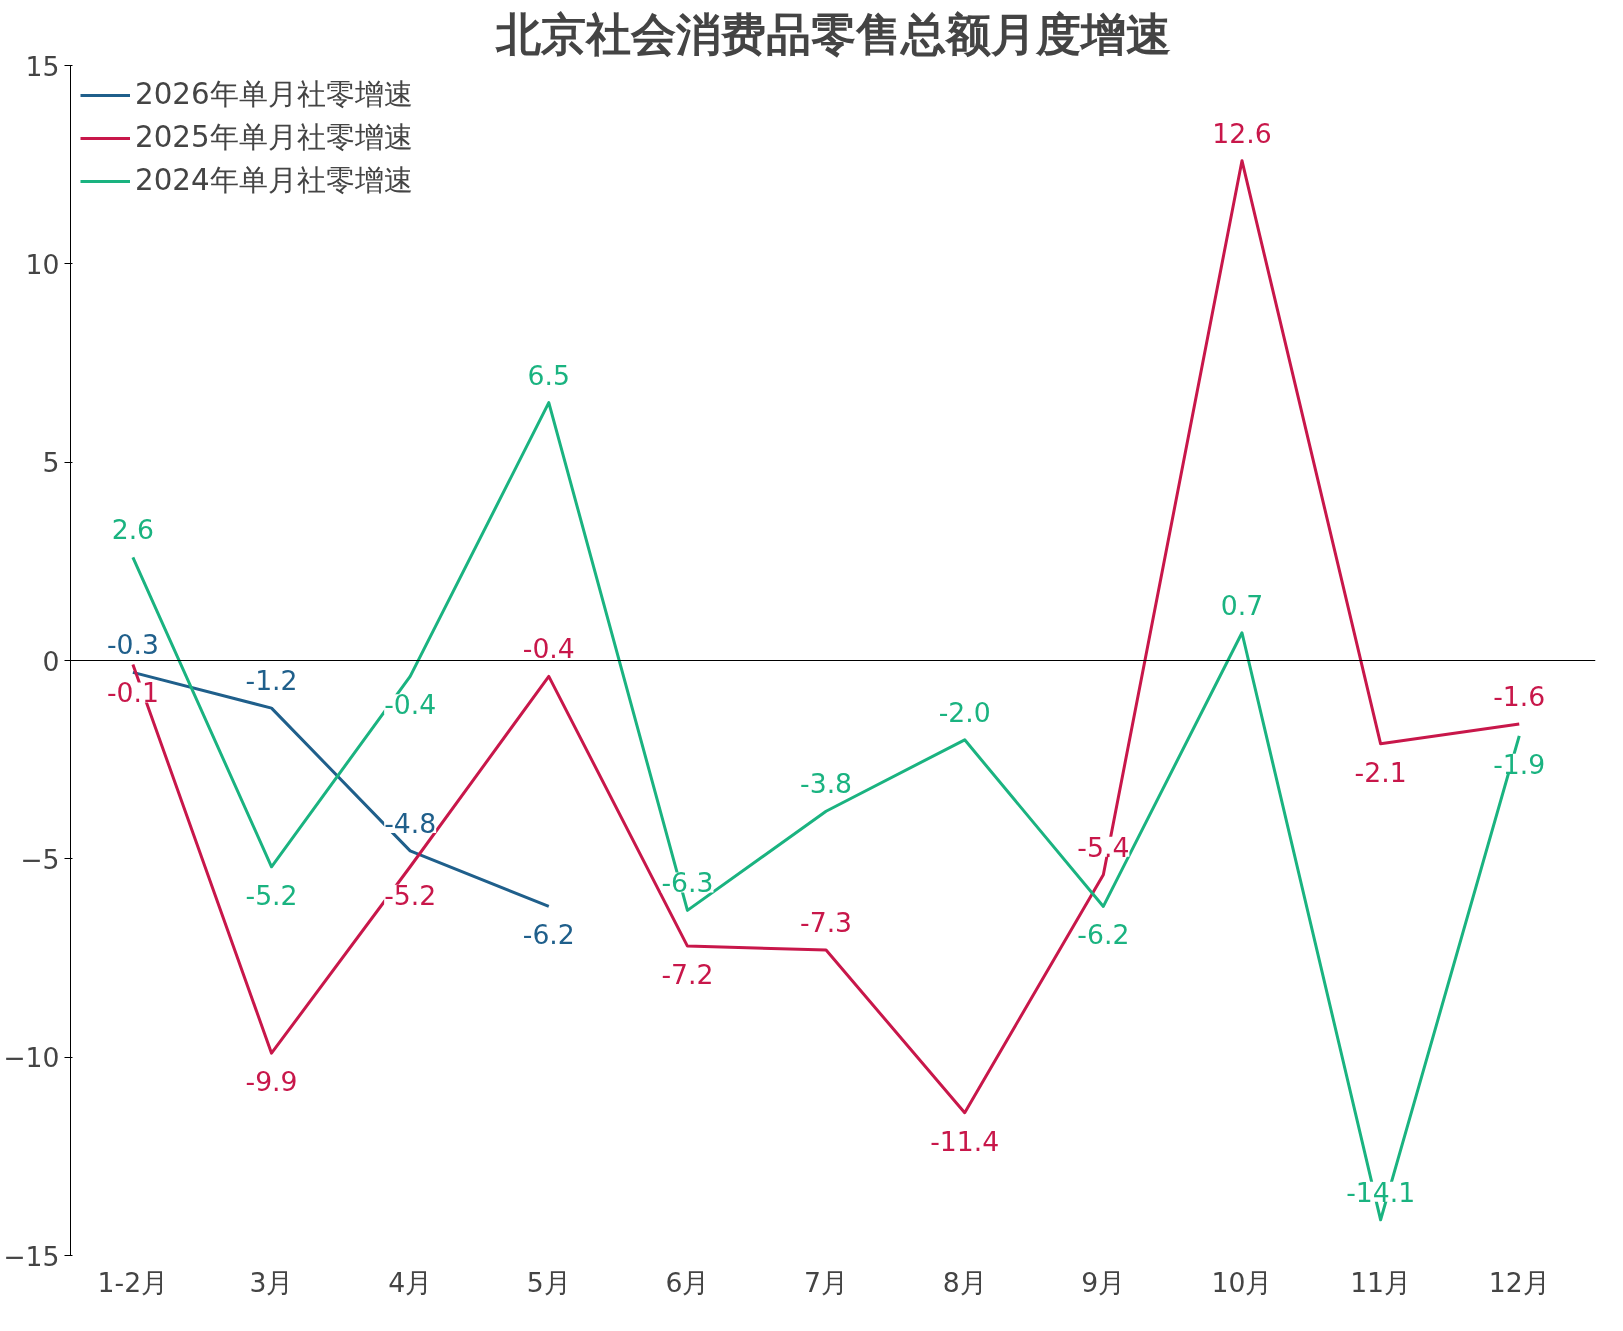 The height and width of the screenshot is (1331, 1623). What do you see at coordinates (31, 1256) in the screenshot?
I see `y-tick-label: −15` at bounding box center [31, 1256].